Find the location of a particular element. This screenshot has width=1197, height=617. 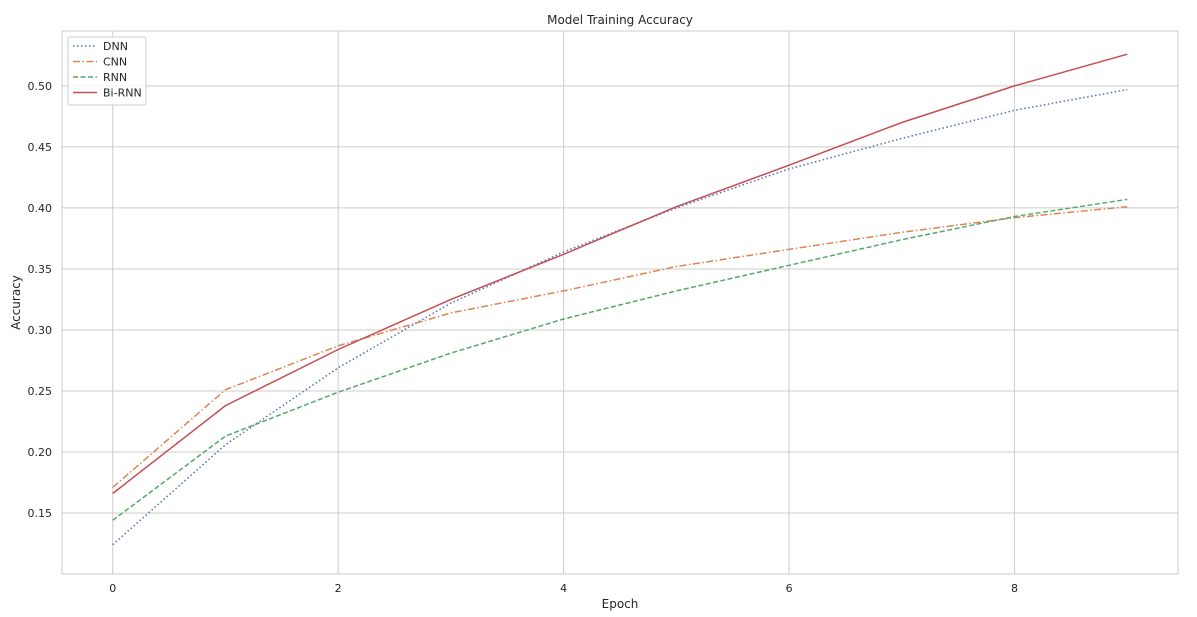

x-axis-label: Epoch is located at coordinates (620, 604).